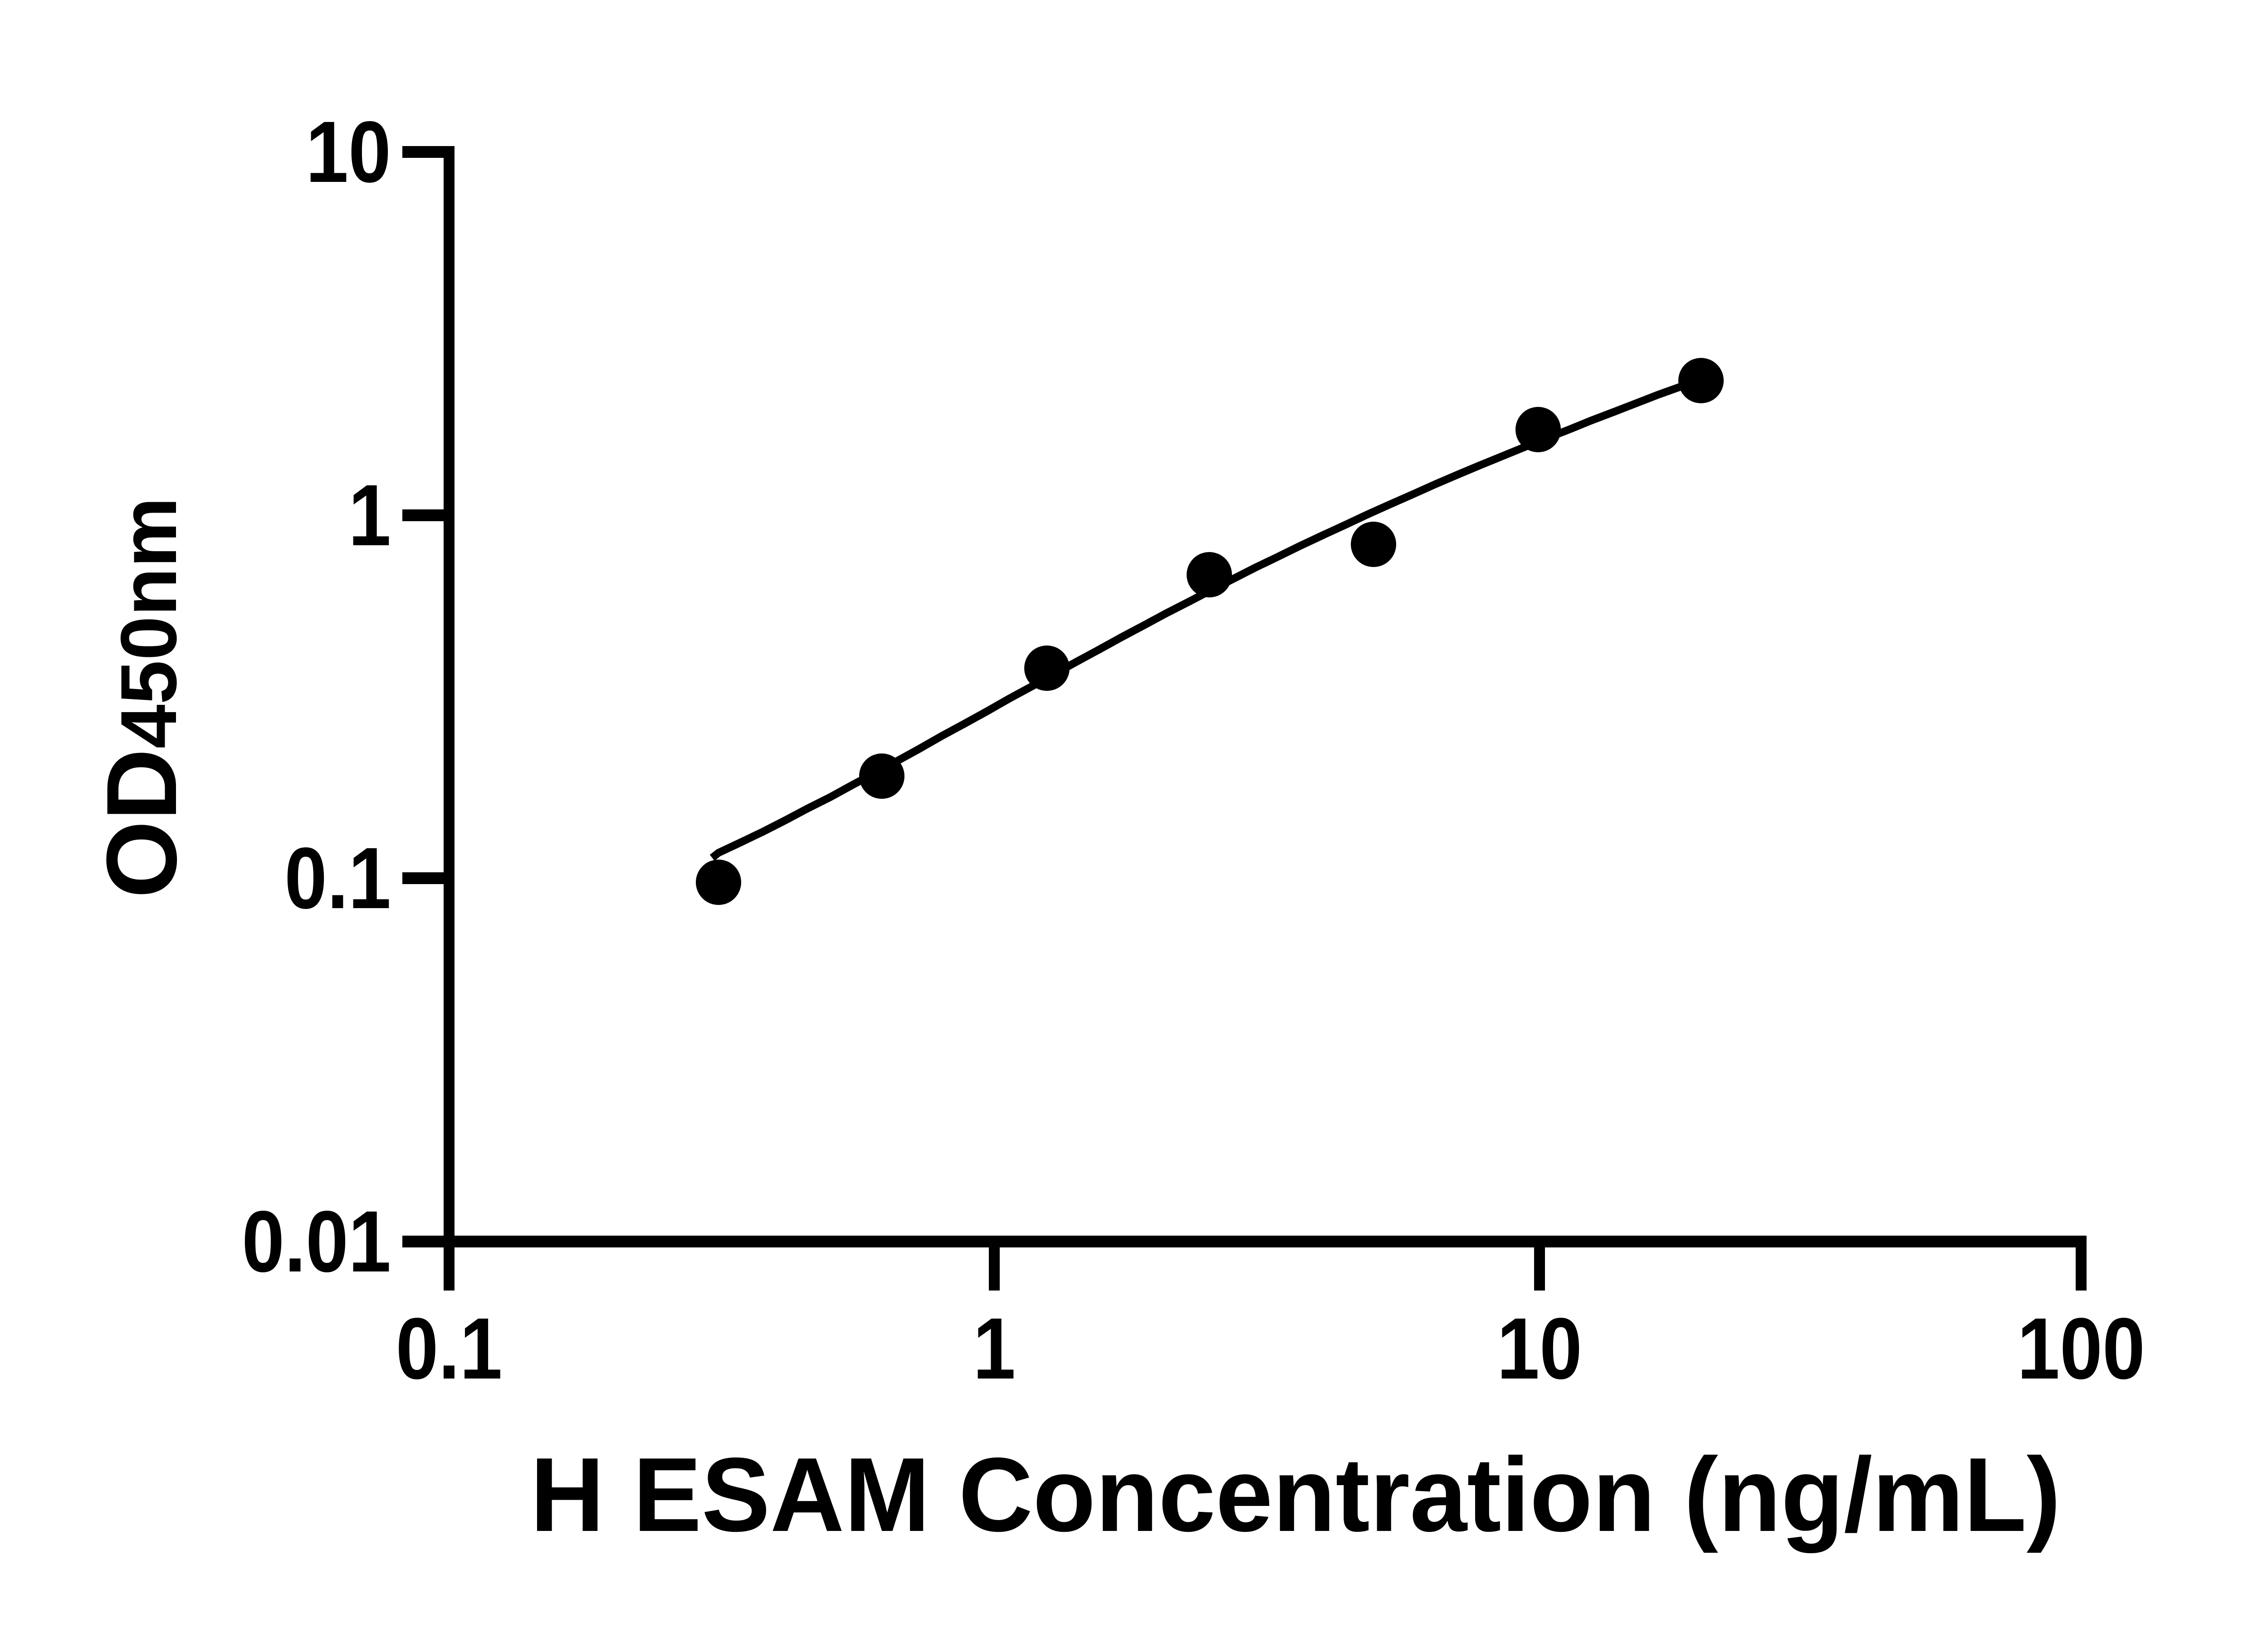 Image resolution: width=2268 pixels, height=1633 pixels. I want to click on svg-text: 0.01, so click(317, 1241).